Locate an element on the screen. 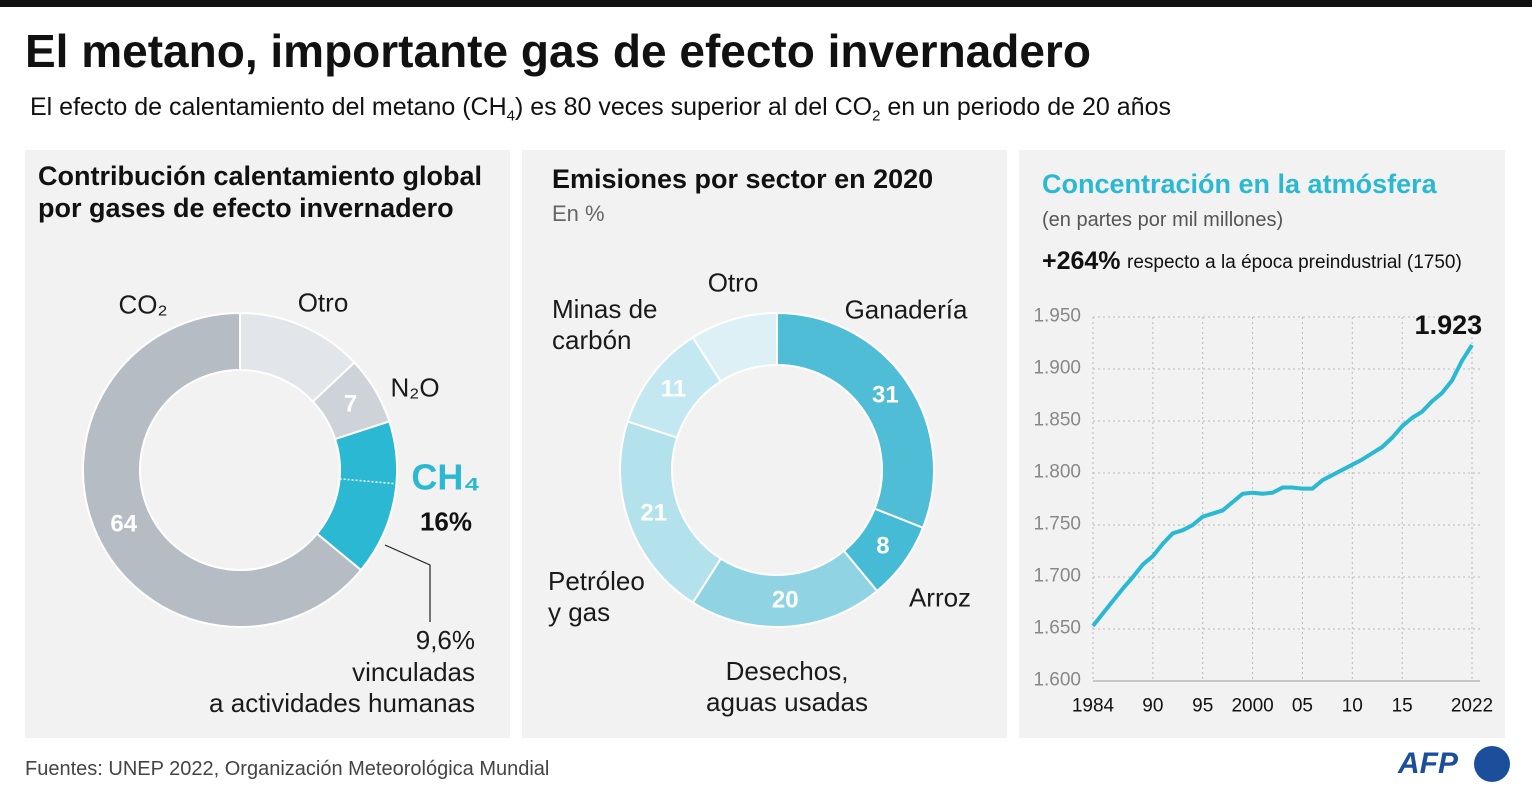 This screenshot has width=1532, height=800. annotation-text: vinculadas a actividades humanas is located at coordinates (342, 688).